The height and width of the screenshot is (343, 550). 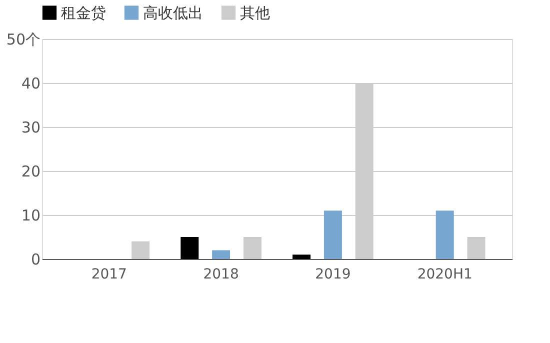 I want to click on y-tick-label: 50个, so click(x=23, y=39).